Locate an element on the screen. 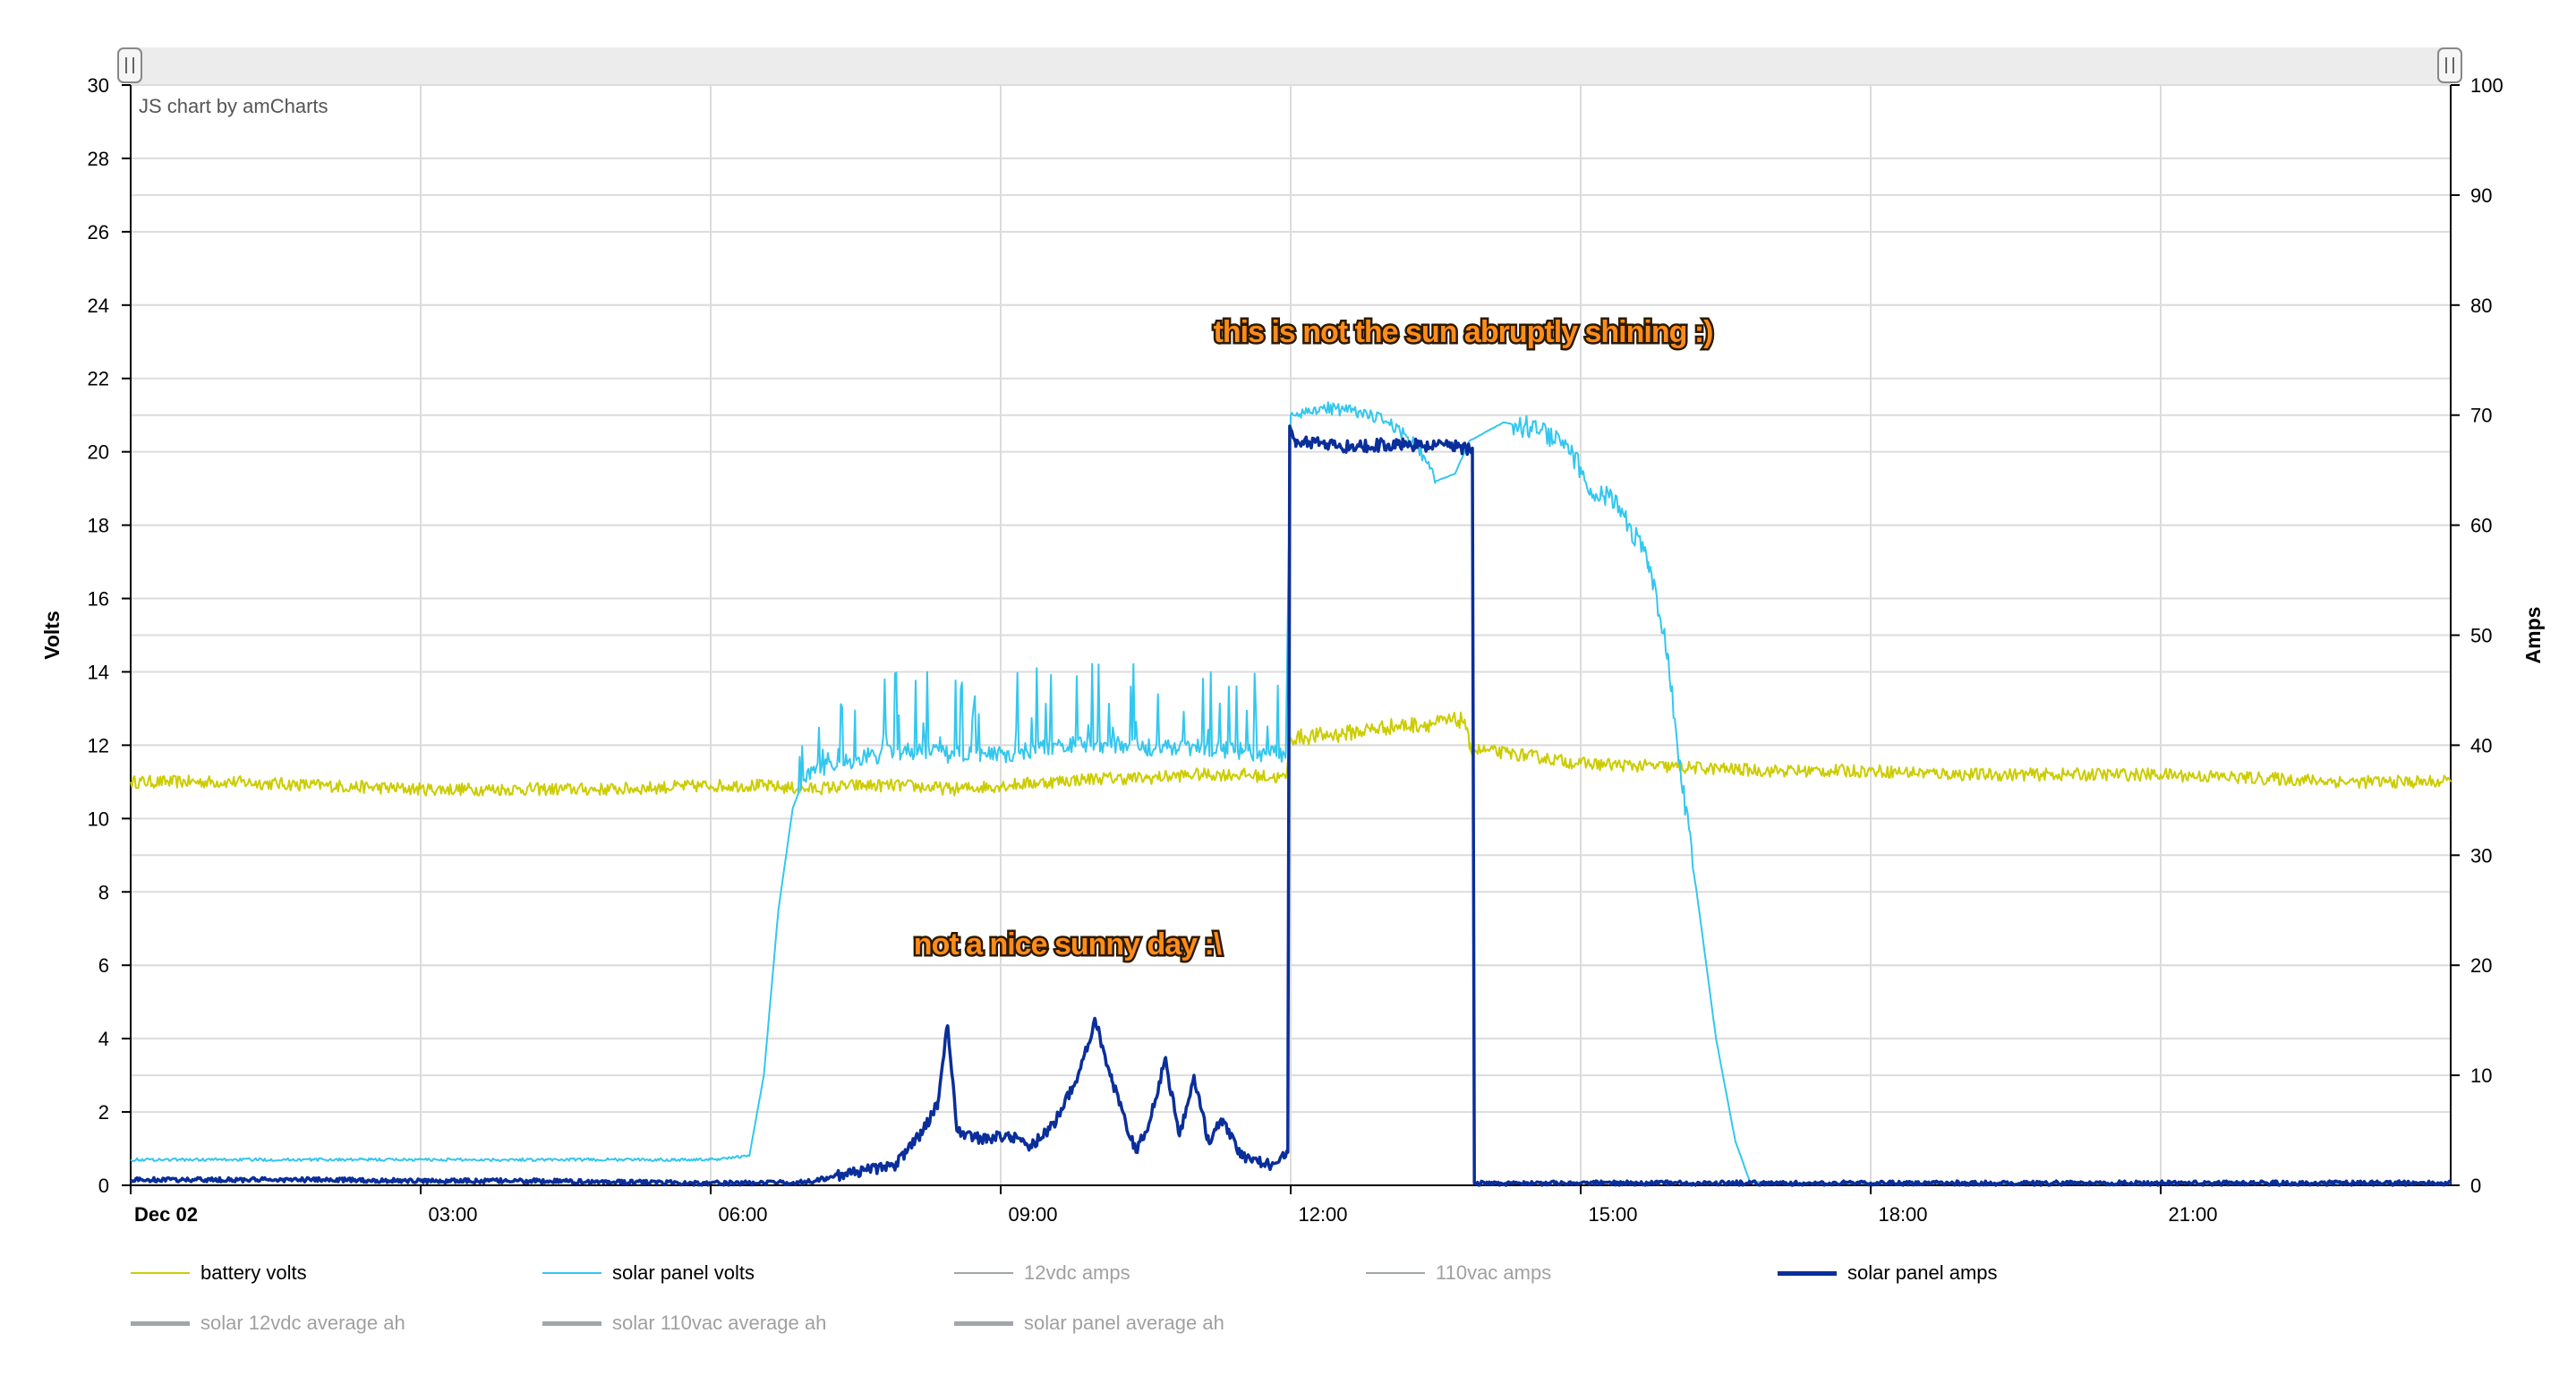 This screenshot has height=1376, width=2576. legend-label: solar panel average ah is located at coordinates (1124, 1323).